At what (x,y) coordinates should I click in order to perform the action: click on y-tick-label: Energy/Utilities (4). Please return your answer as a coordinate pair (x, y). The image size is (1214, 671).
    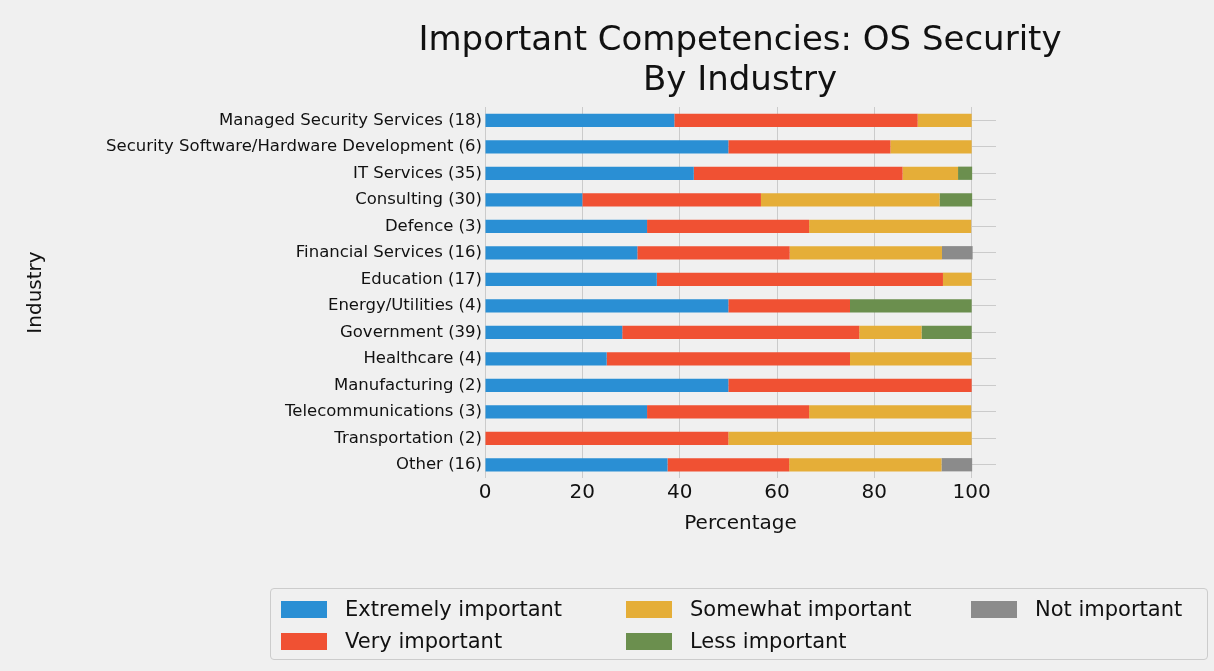
    Looking at the image, I should click on (404, 305).